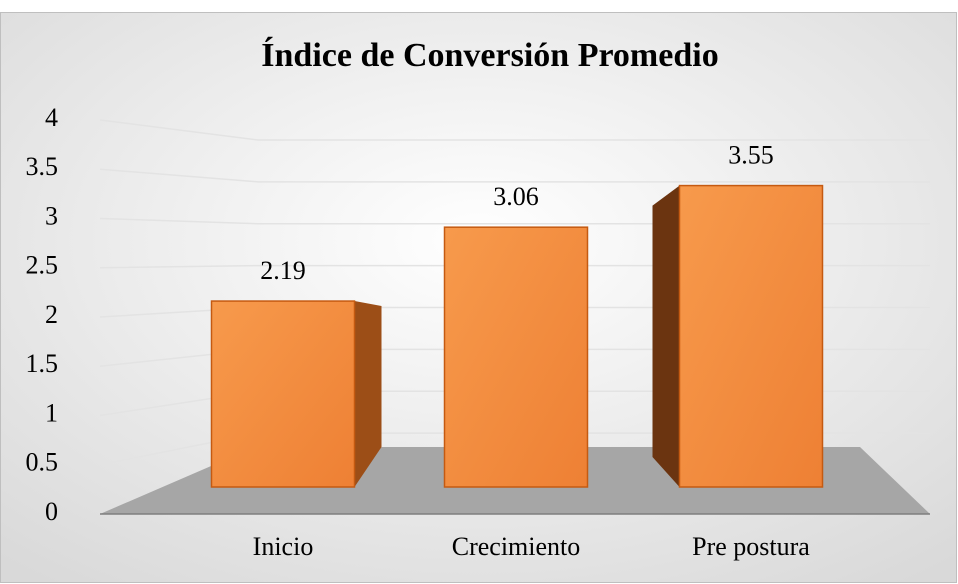  Describe the element at coordinates (489, 55) in the screenshot. I see `chart-title: Índice de Conversión Promedio` at that location.